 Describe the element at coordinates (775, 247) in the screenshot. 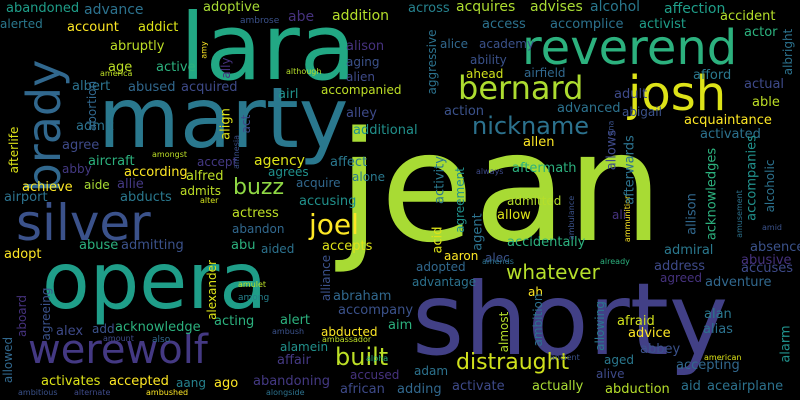

I see `word-absence: absence` at that location.